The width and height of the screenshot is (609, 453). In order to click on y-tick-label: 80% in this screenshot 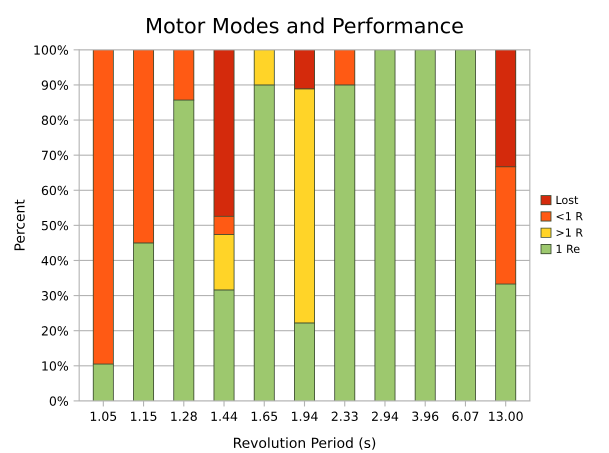, I will do `click(55, 120)`.